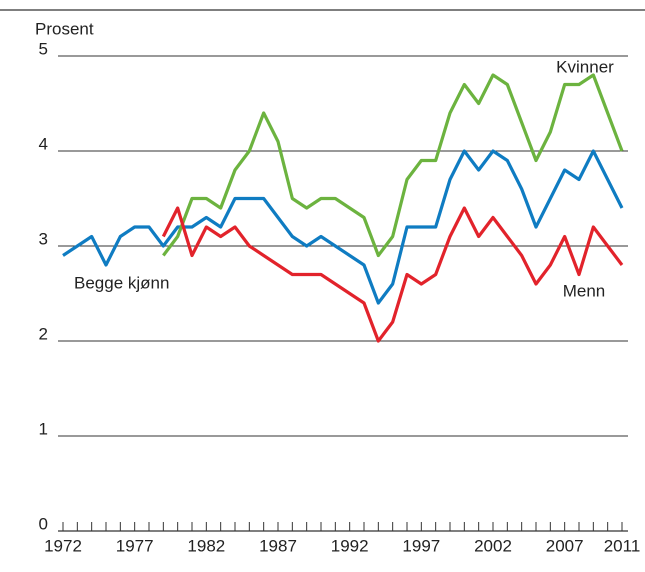 The width and height of the screenshot is (645, 572). Describe the element at coordinates (63, 545) in the screenshot. I see `x-tick-label: 1972` at that location.